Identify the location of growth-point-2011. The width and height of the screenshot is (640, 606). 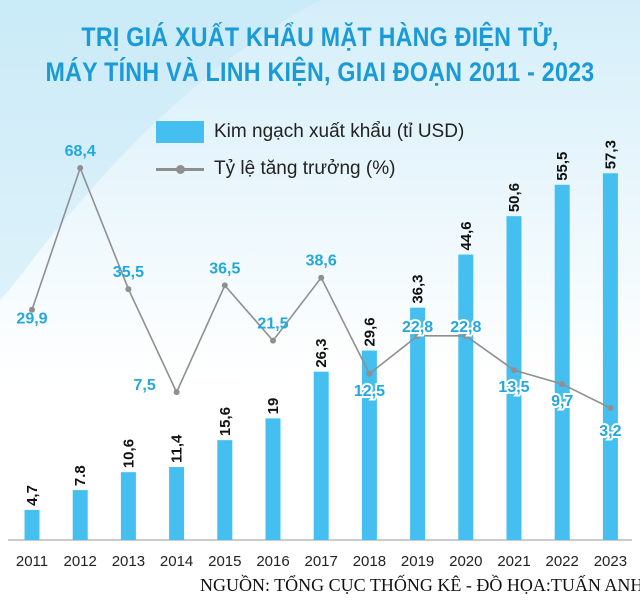
(32, 309).